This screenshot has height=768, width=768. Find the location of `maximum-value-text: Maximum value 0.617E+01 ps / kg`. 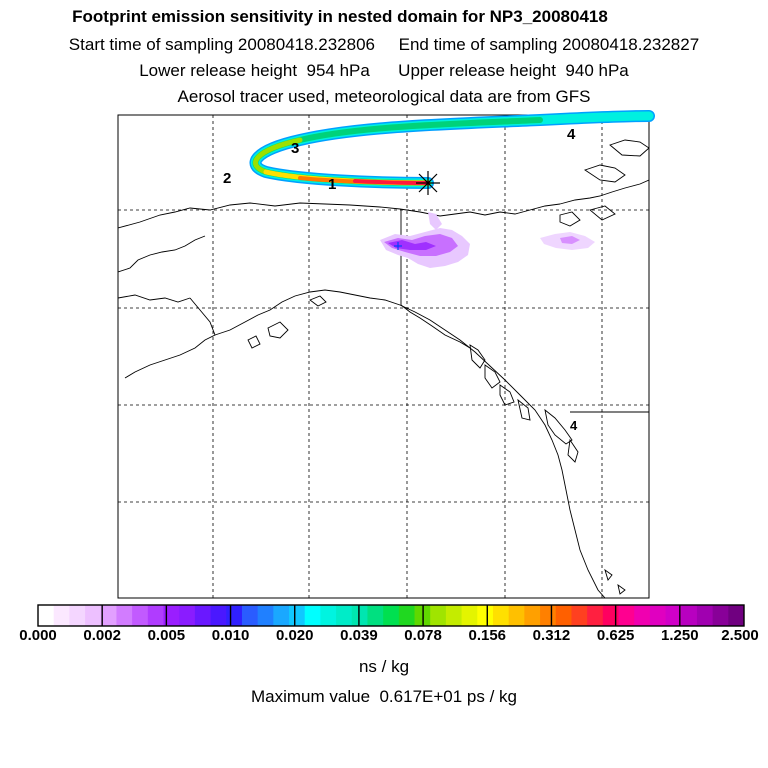

maximum-value-text: Maximum value 0.617E+01 ps / kg is located at coordinates (384, 696).